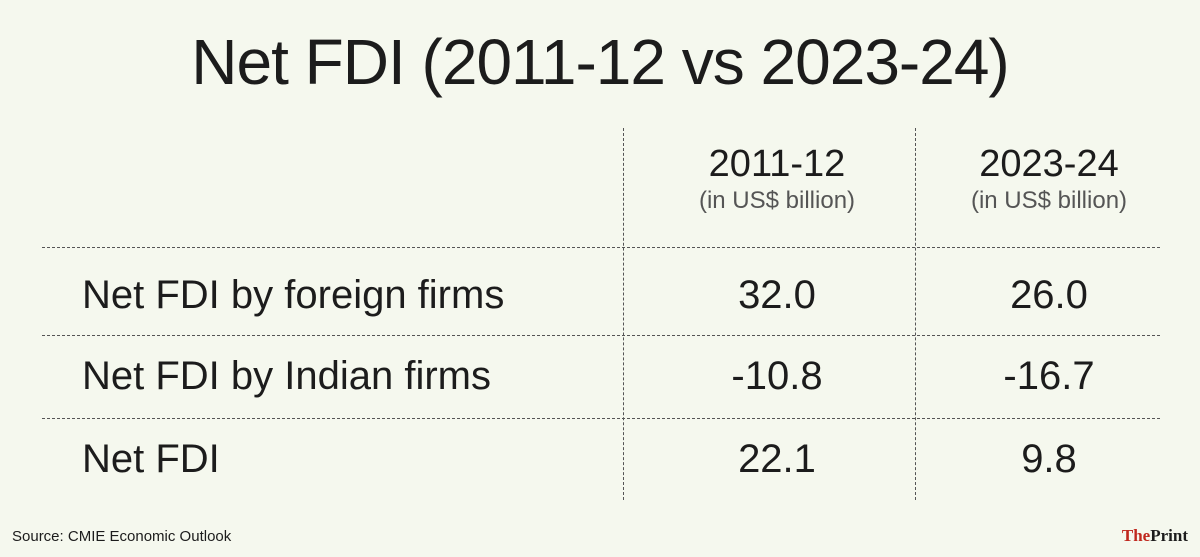  What do you see at coordinates (293, 295) in the screenshot?
I see `row-label-foreign-firms: Net FDI by foreign firms` at bounding box center [293, 295].